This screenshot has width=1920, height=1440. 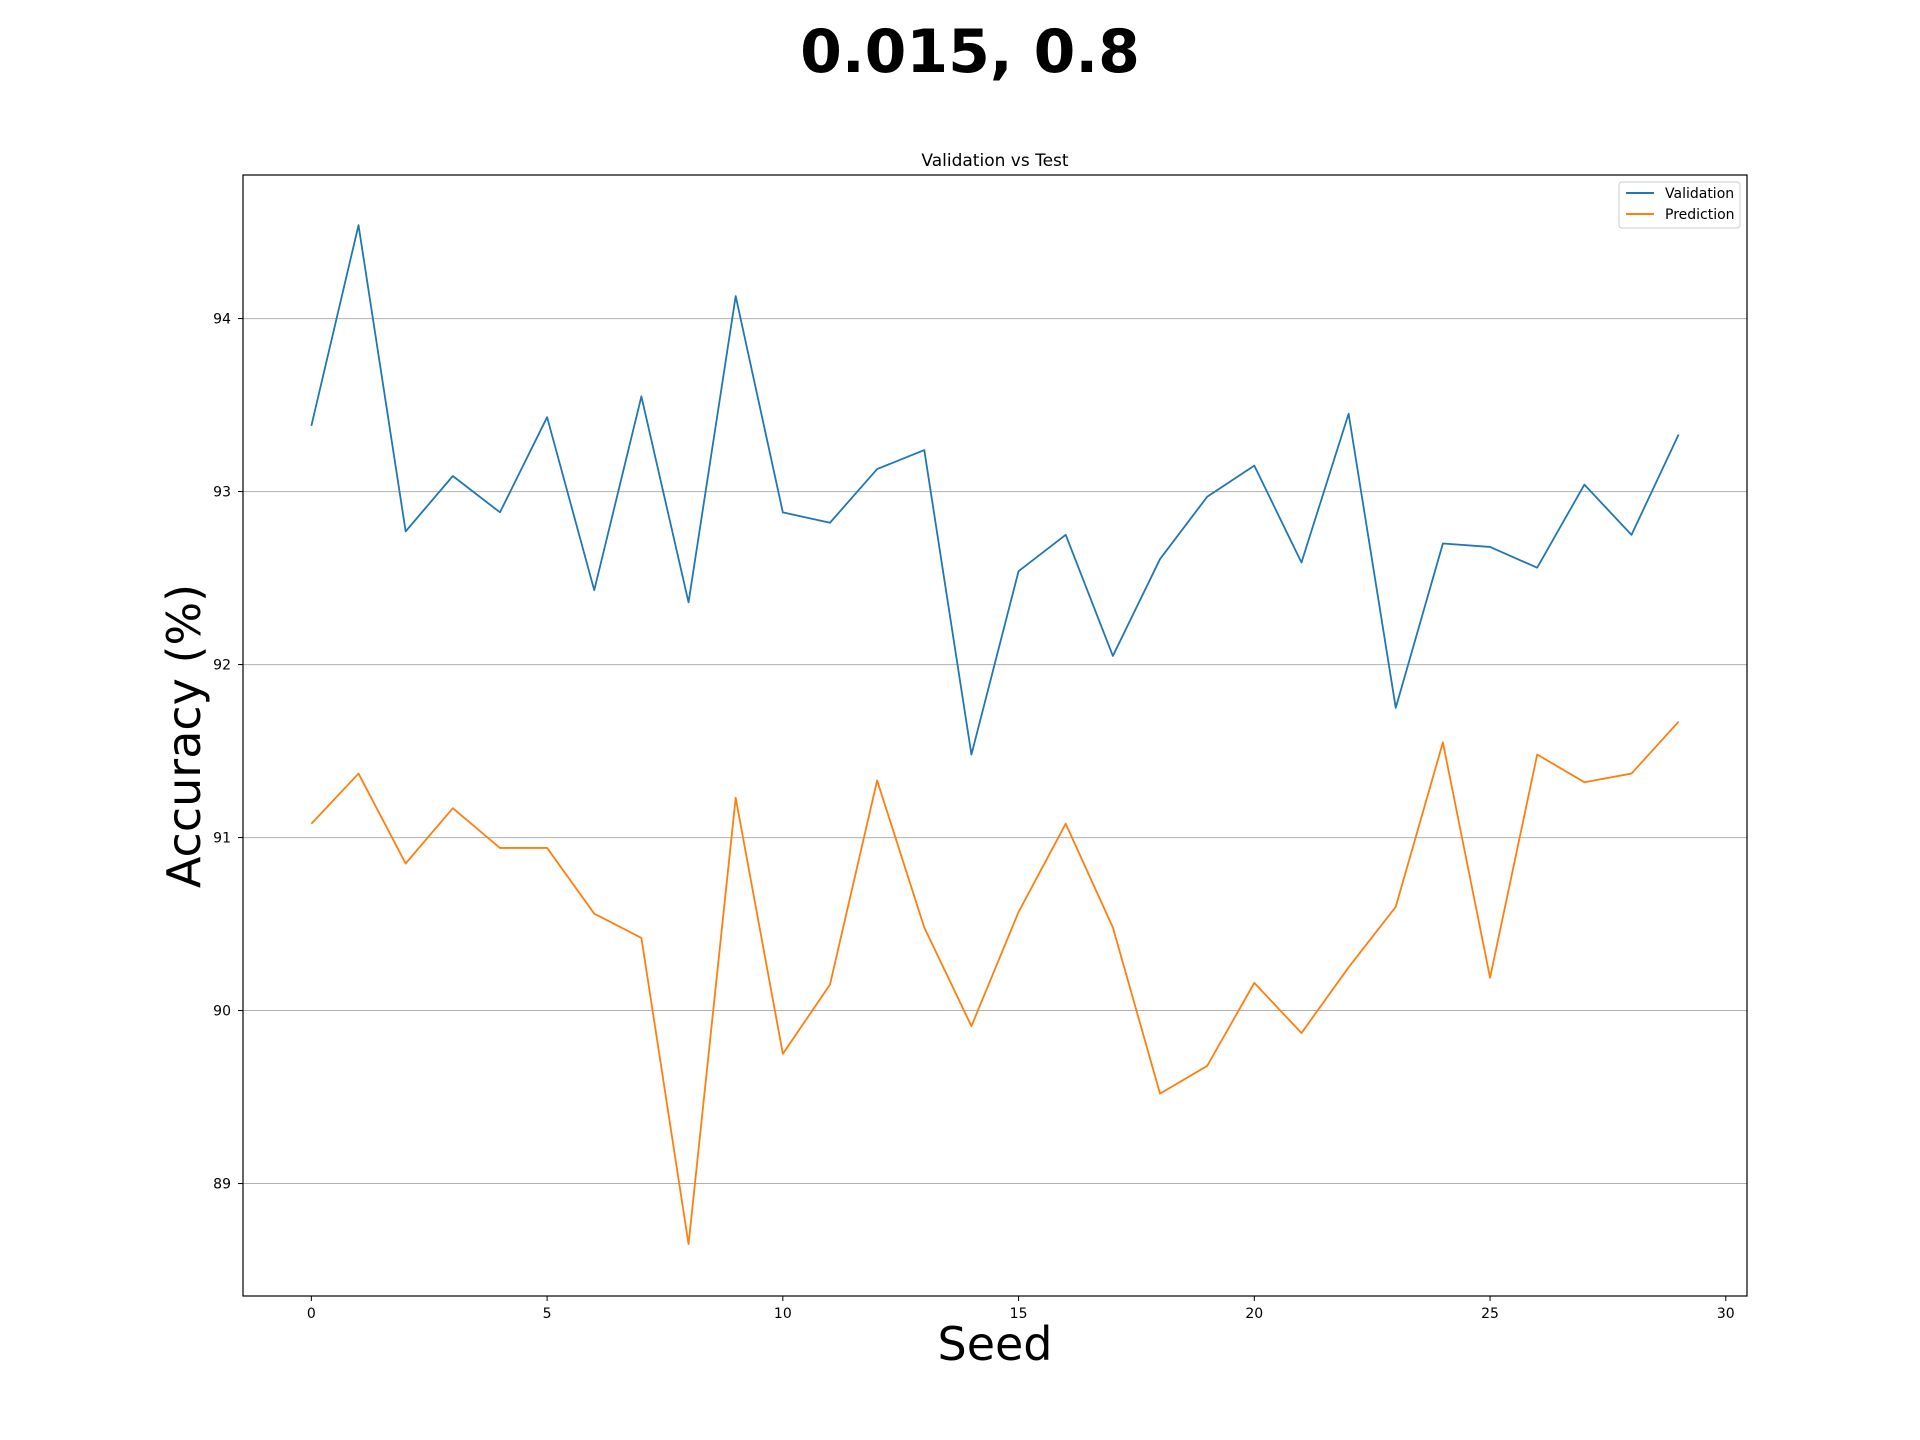 I want to click on y-tick-label-92: 92, so click(x=222, y=666).